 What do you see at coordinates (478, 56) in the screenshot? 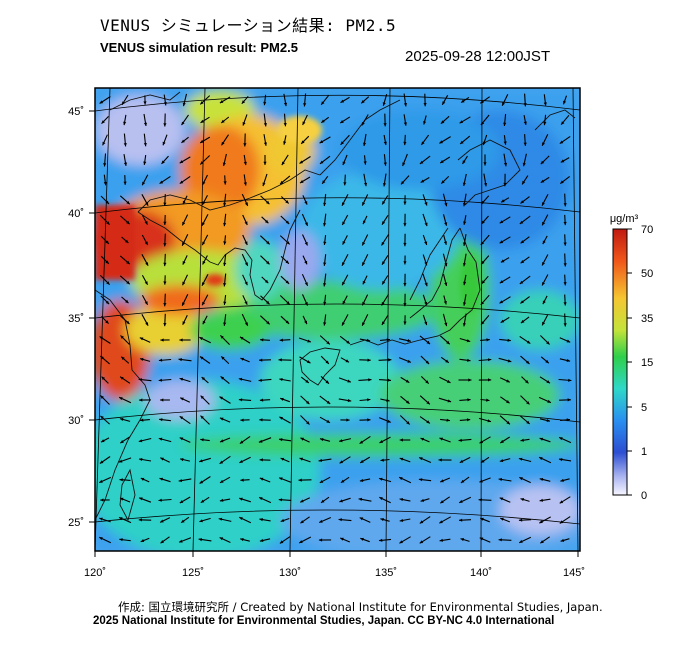
I see `timestamp: 2025-09-28 12:00JST` at bounding box center [478, 56].